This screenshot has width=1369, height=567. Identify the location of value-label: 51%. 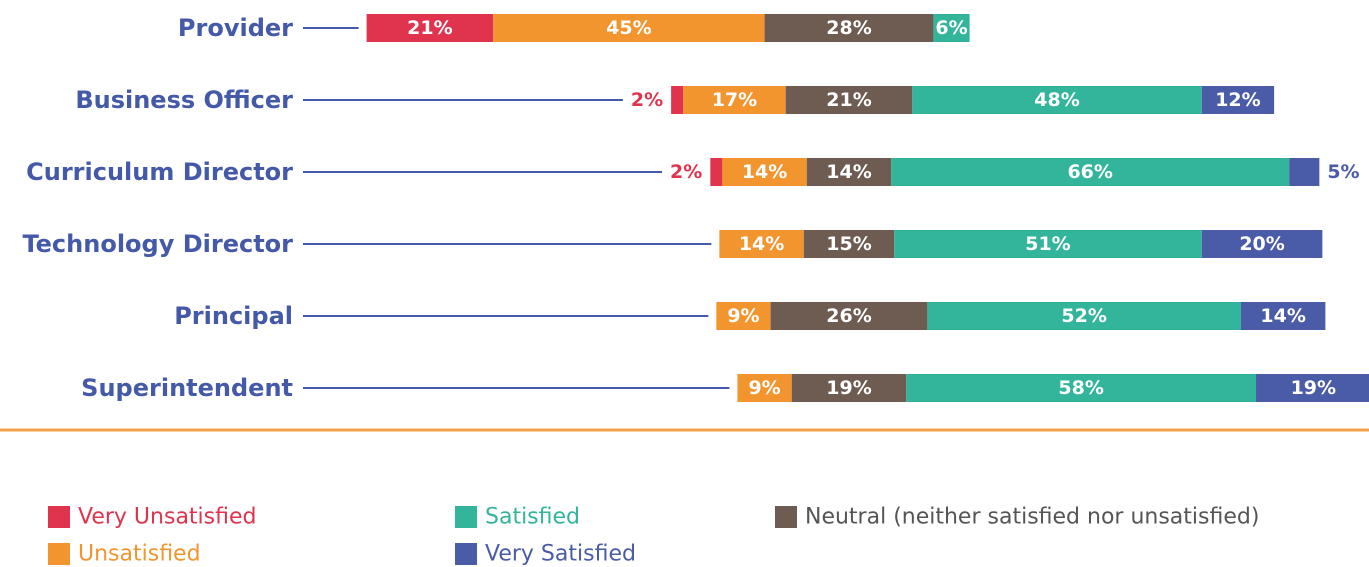
(1047, 244).